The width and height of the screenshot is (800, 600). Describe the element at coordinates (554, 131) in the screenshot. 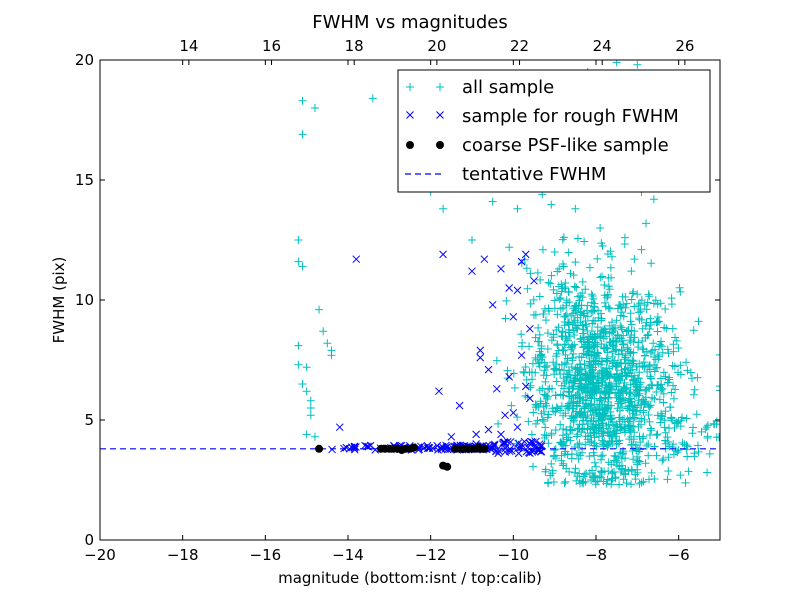

I see `legend-frame` at that location.